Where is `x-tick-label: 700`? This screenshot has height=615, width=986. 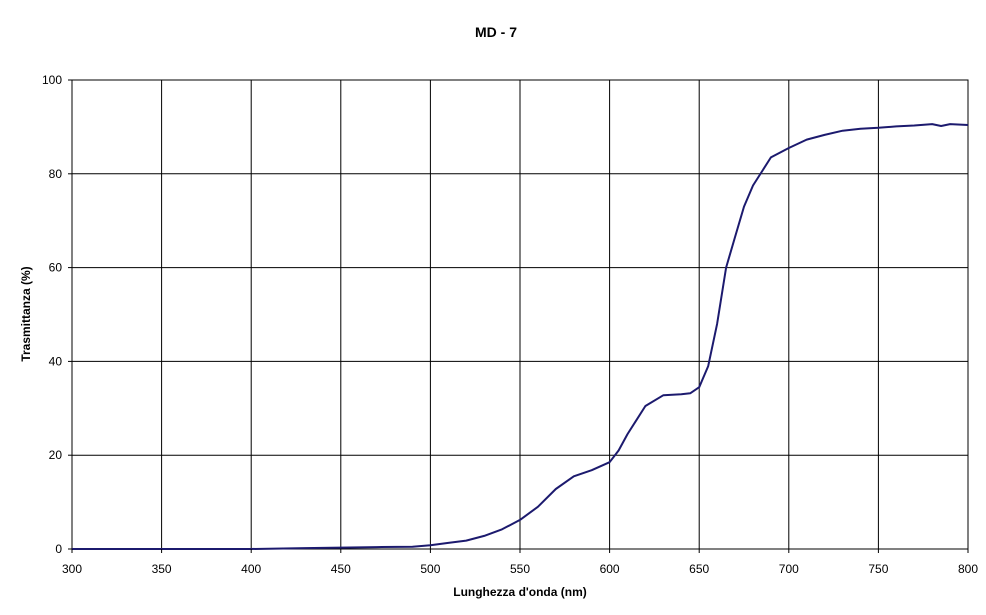 x-tick-label: 700 is located at coordinates (789, 569).